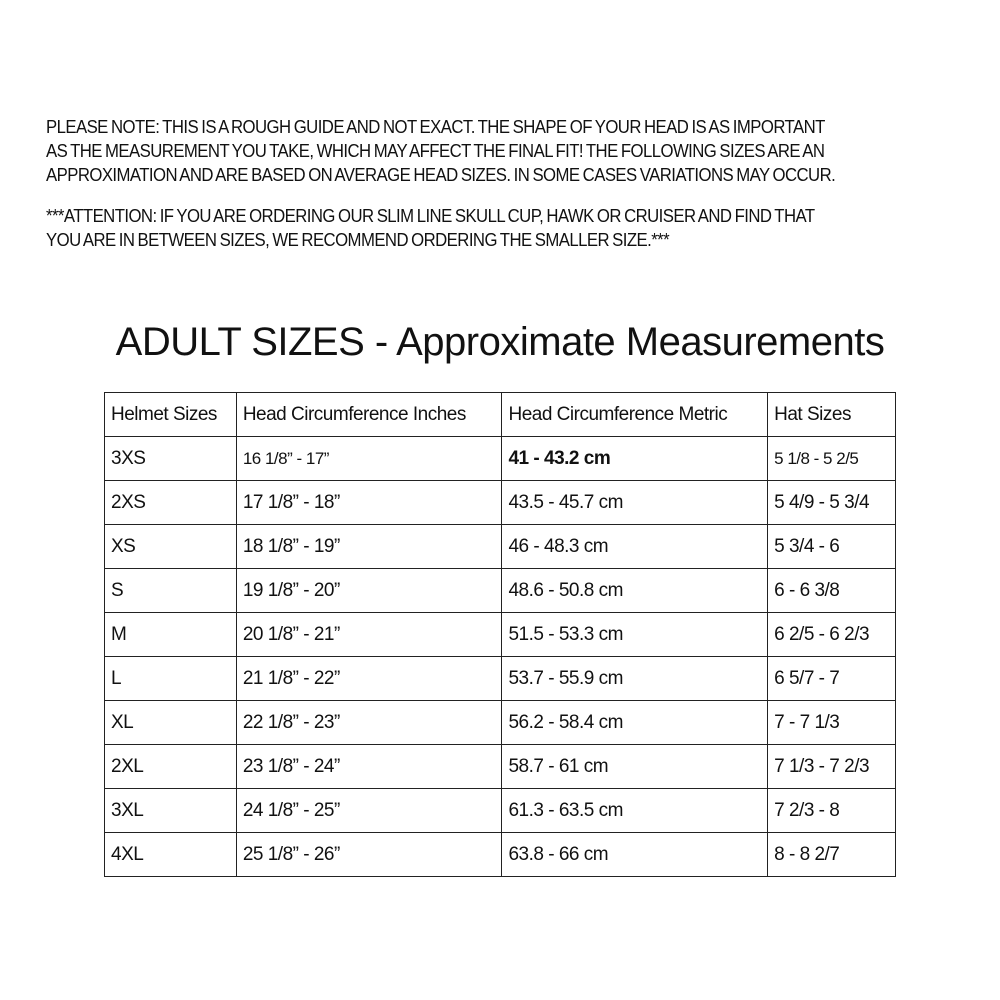 The height and width of the screenshot is (1000, 1000). Describe the element at coordinates (831, 414) in the screenshot. I see `header-hat-sizes: Hat Sizes` at that location.